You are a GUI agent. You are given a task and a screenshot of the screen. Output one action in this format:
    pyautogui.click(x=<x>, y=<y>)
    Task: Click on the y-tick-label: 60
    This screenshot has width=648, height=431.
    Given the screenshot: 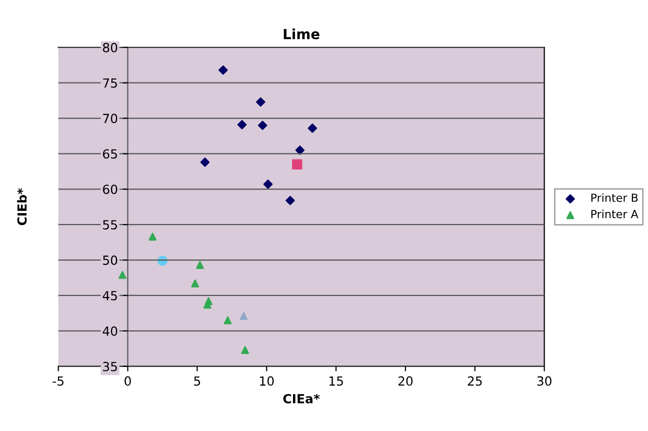 What is the action you would take?
    pyautogui.click(x=110, y=189)
    